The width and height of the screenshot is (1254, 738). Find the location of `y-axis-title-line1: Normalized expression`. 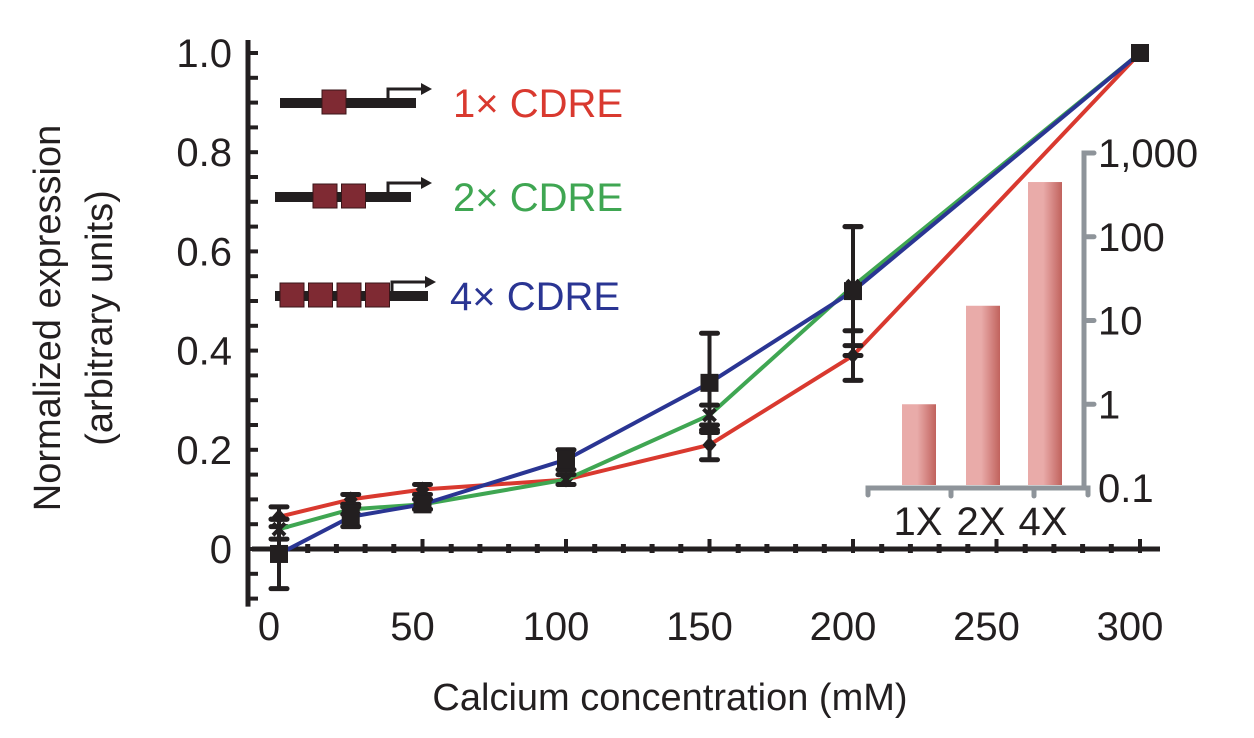

y-axis-title-line1: Normalized expression is located at coordinates (48, 318).